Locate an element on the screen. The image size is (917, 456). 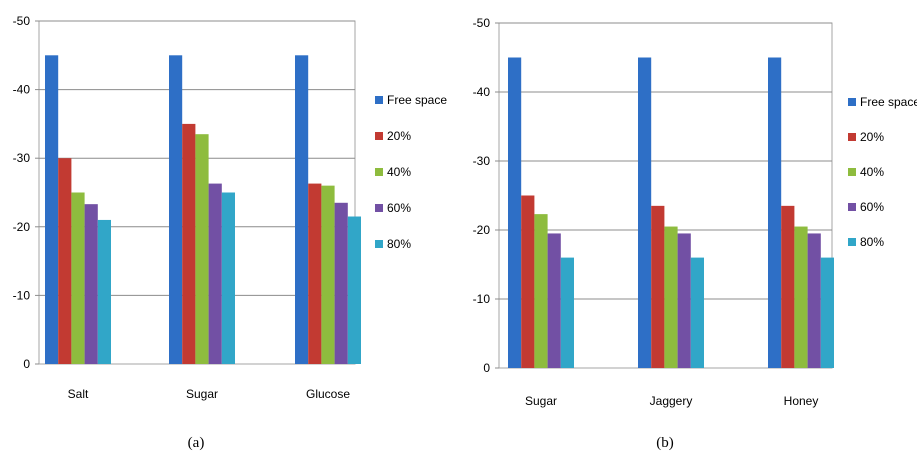
bar-40--honey is located at coordinates (801, 297).